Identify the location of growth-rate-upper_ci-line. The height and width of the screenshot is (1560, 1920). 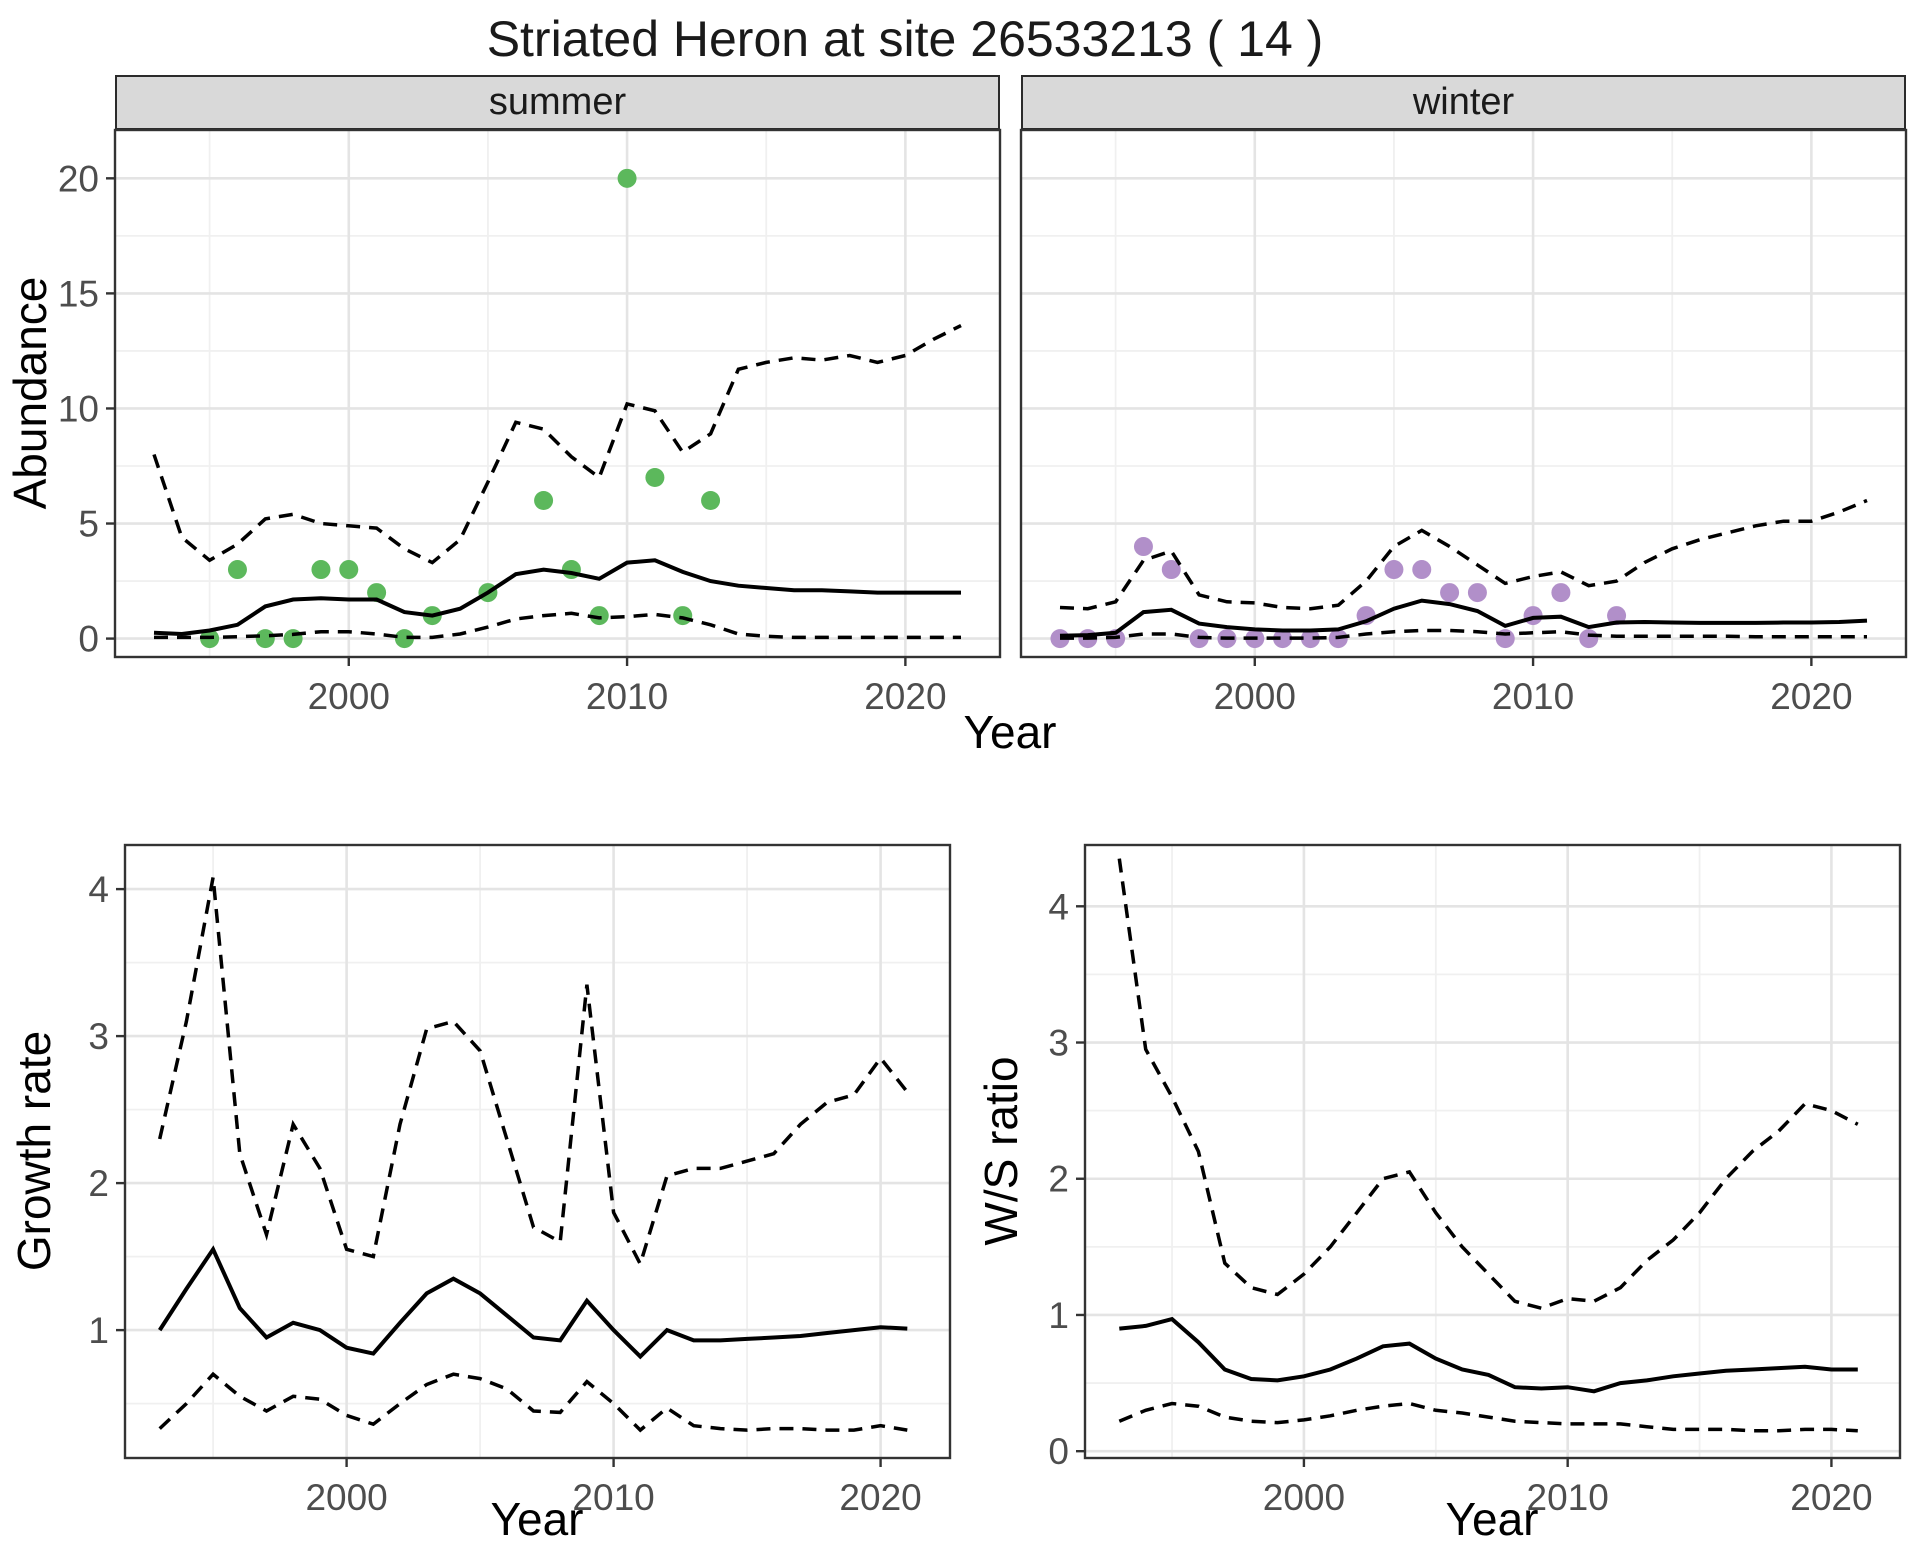
(533, 1072).